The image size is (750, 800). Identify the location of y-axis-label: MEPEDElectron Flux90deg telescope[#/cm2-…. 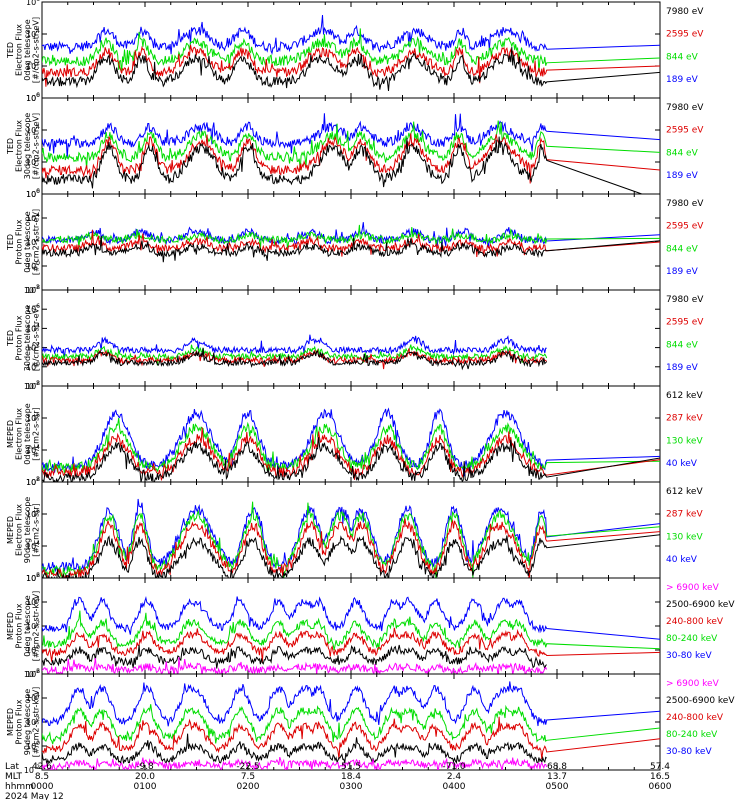
(23, 530).